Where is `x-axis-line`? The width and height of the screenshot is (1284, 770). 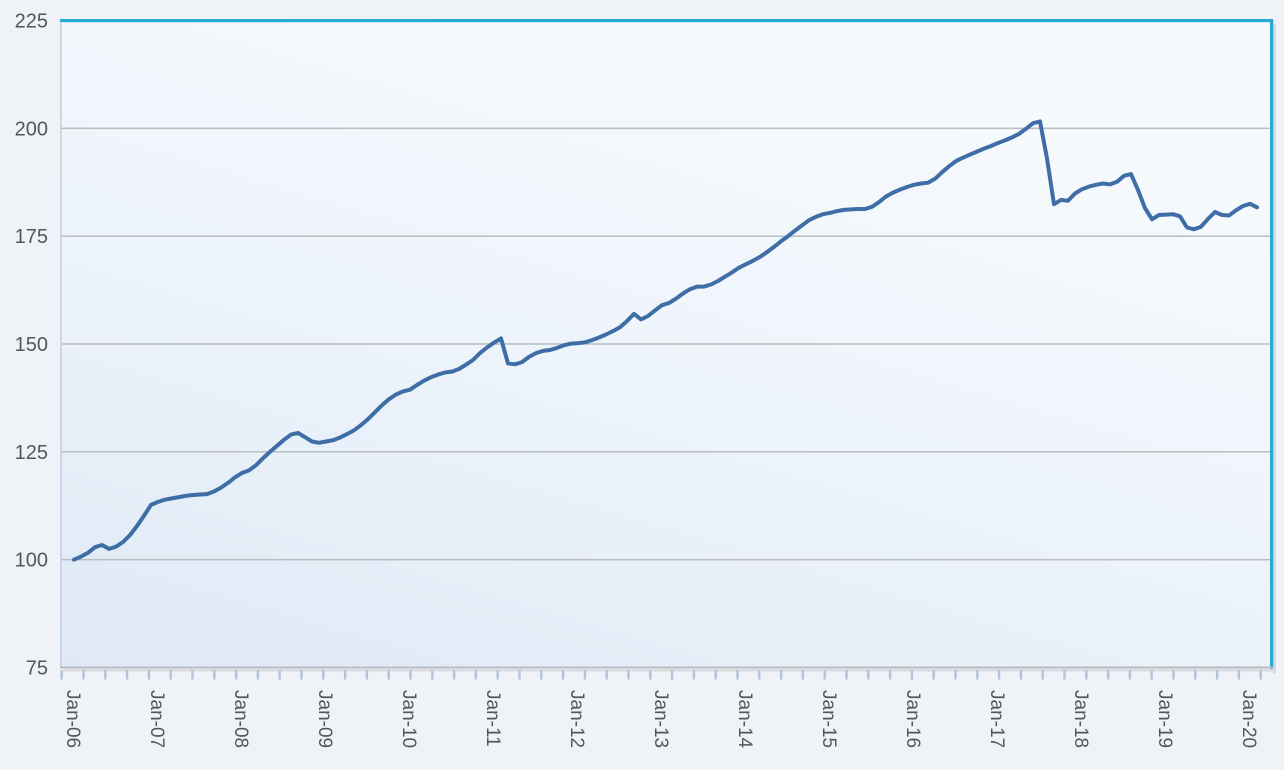
x-axis-line is located at coordinates (667, 667).